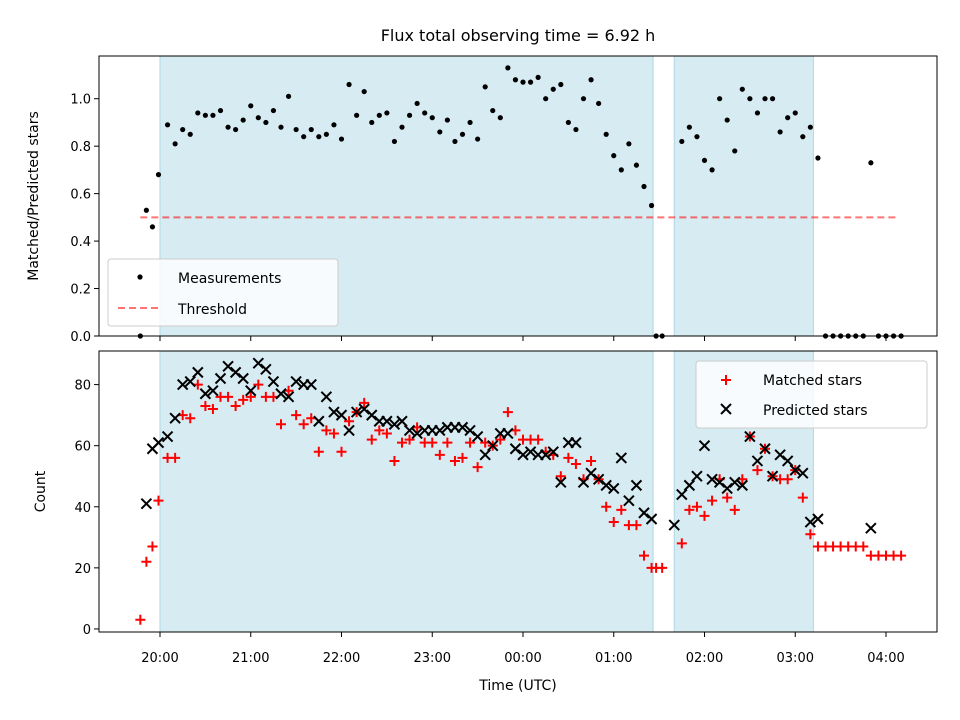 The height and width of the screenshot is (720, 960). What do you see at coordinates (517, 686) in the screenshot?
I see `x-axis-label: Time (UTC)` at bounding box center [517, 686].